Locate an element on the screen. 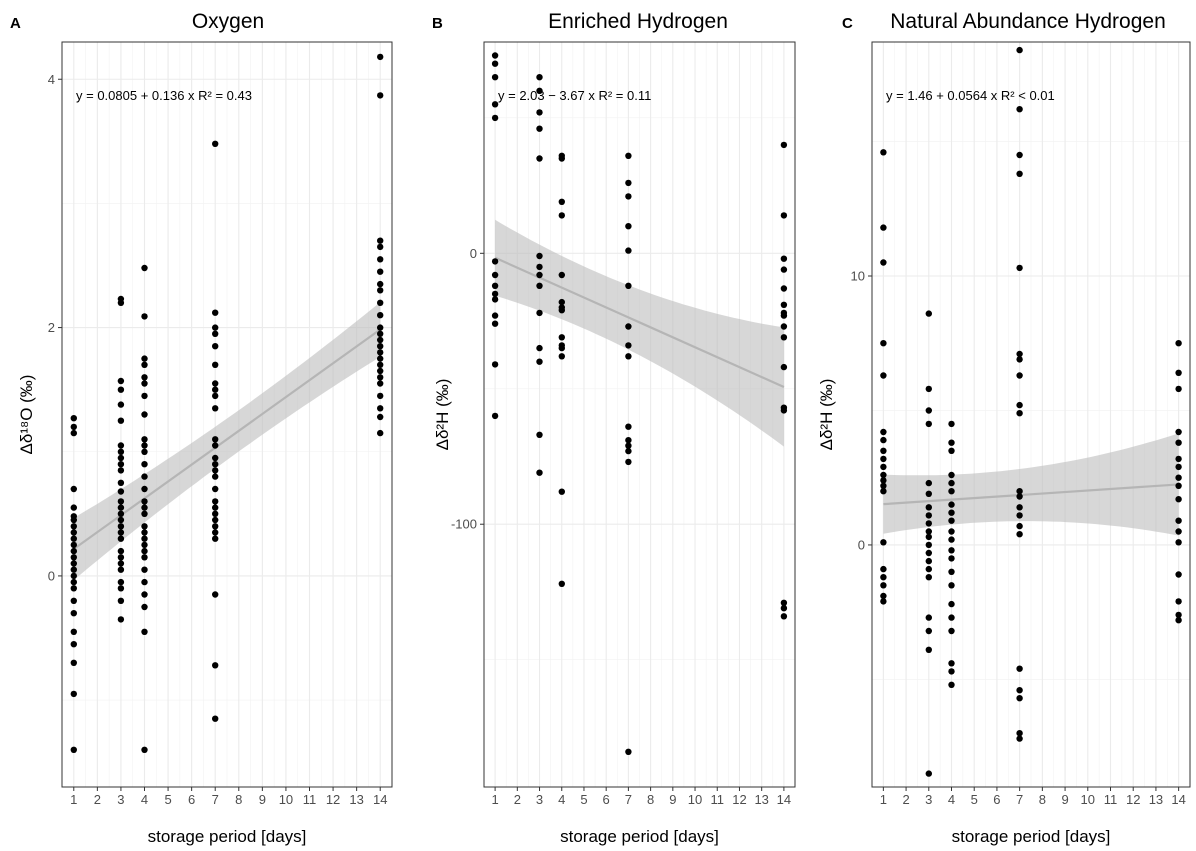  x-tick-label: 12 is located at coordinates (333, 799).